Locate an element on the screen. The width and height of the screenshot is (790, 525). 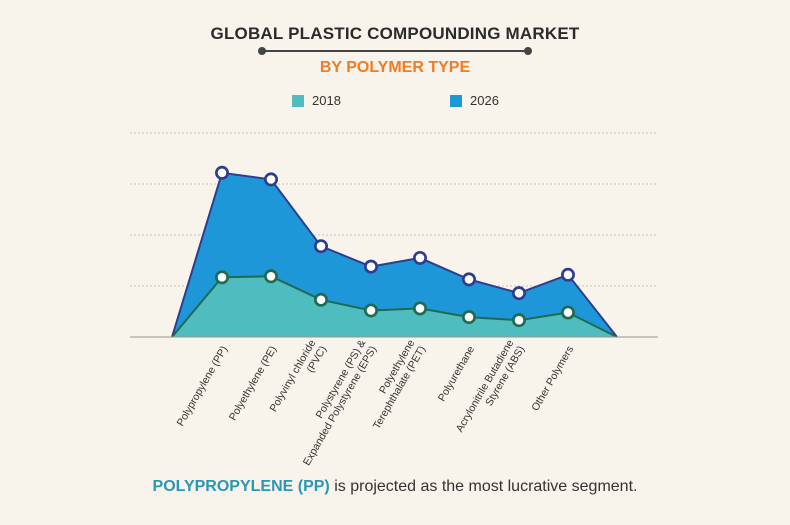
point-2018-3-inner is located at coordinates (371, 310).